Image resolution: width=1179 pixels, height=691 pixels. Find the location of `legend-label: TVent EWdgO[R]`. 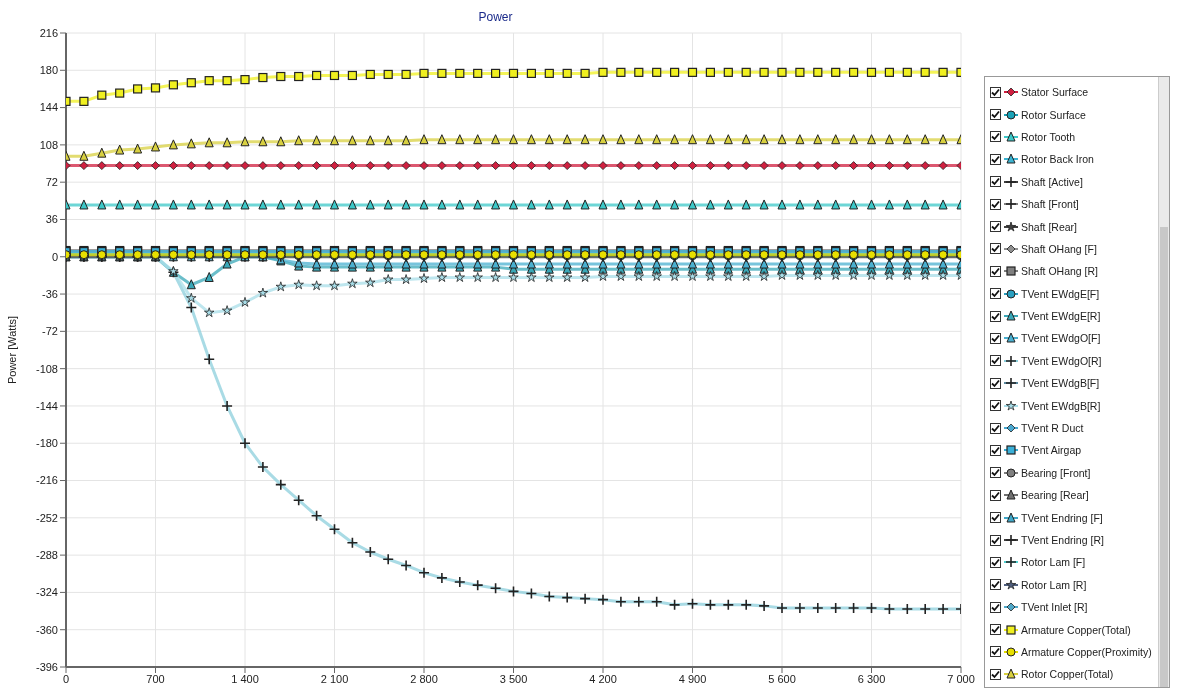

legend-label: TVent EWdgO[R] is located at coordinates (1061, 360).